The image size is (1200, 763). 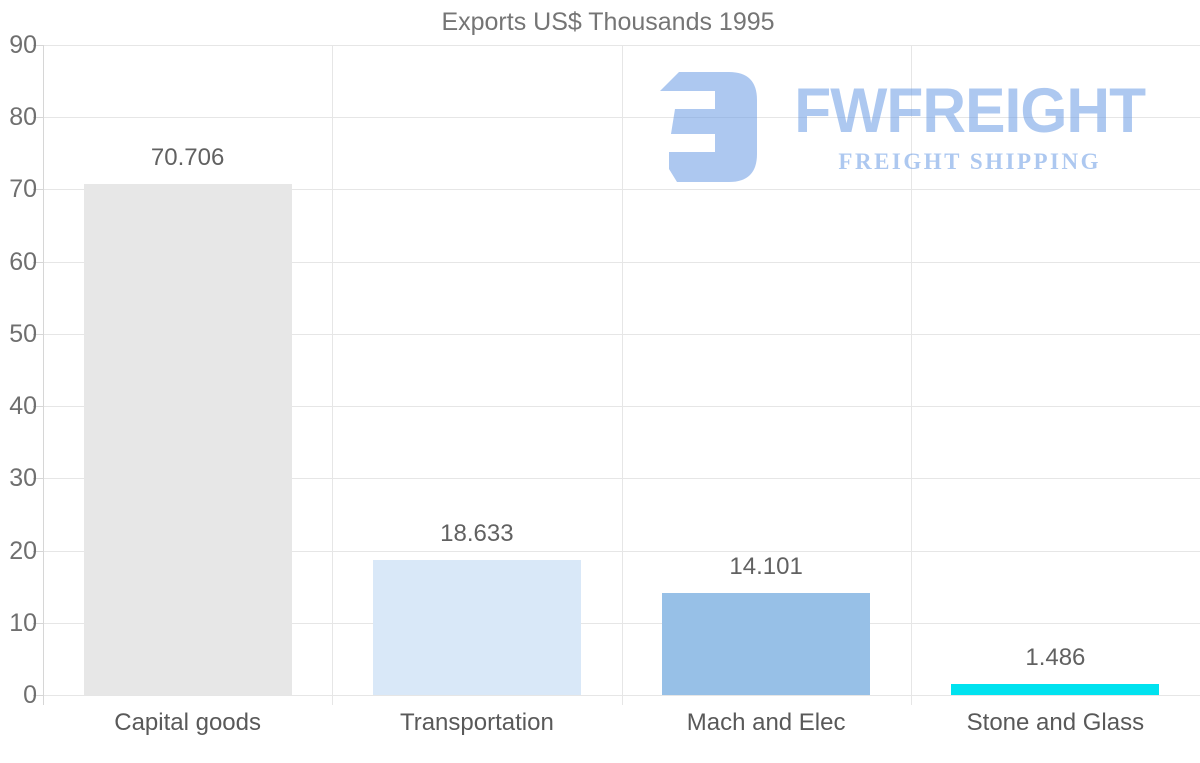 I want to click on y-axis-label: 20, so click(x=23, y=550).